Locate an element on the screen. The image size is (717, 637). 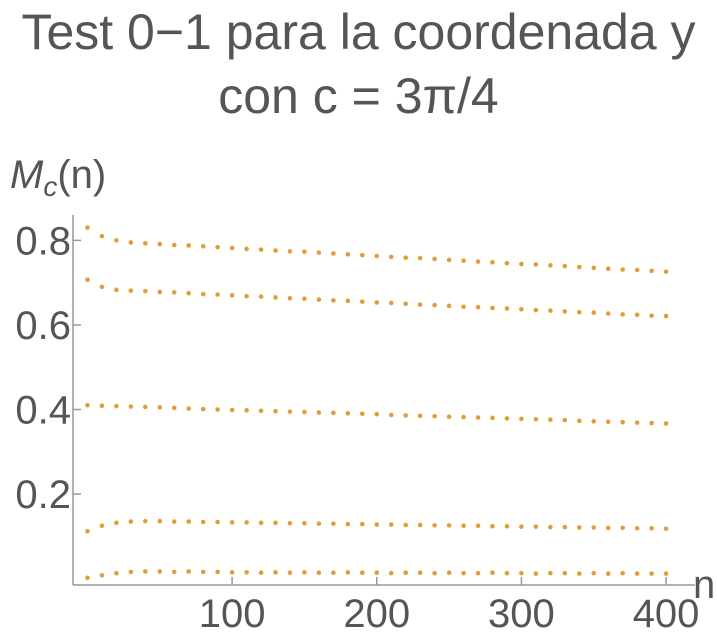
x-tick-label: 400 is located at coordinates (666, 614).